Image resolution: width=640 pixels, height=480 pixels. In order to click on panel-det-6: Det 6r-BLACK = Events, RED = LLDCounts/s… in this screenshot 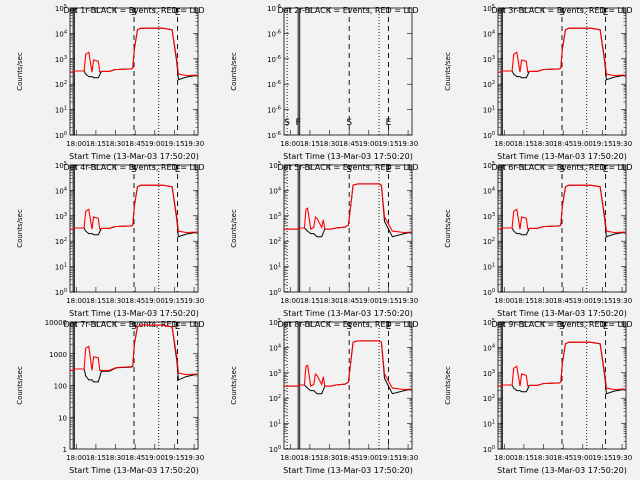, I will do `click(538, 239)`.